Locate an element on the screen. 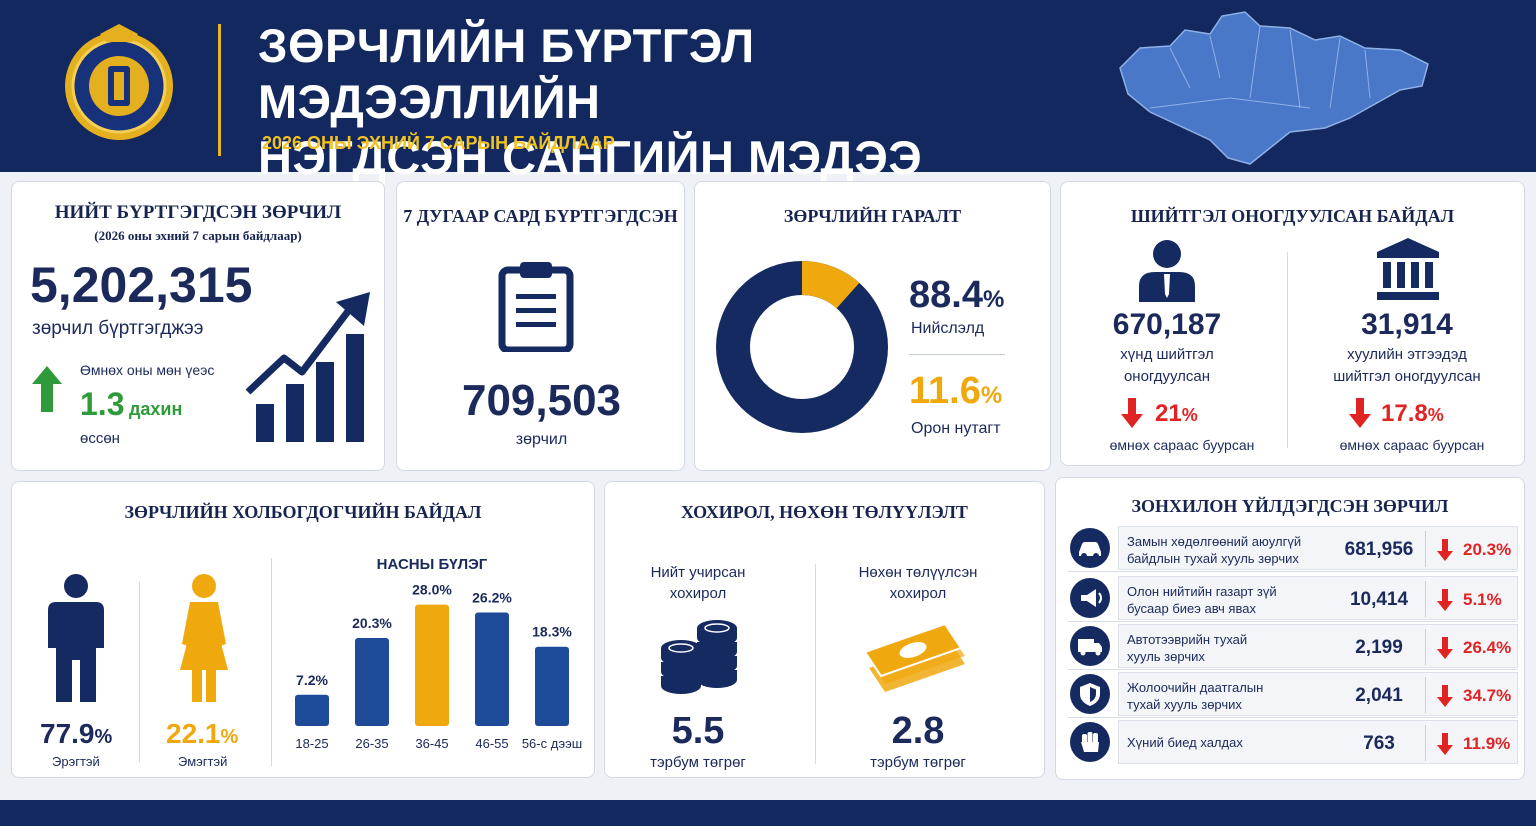 This screenshot has height=826, width=1536. age-bar-label: 28.0% is located at coordinates (432, 590).